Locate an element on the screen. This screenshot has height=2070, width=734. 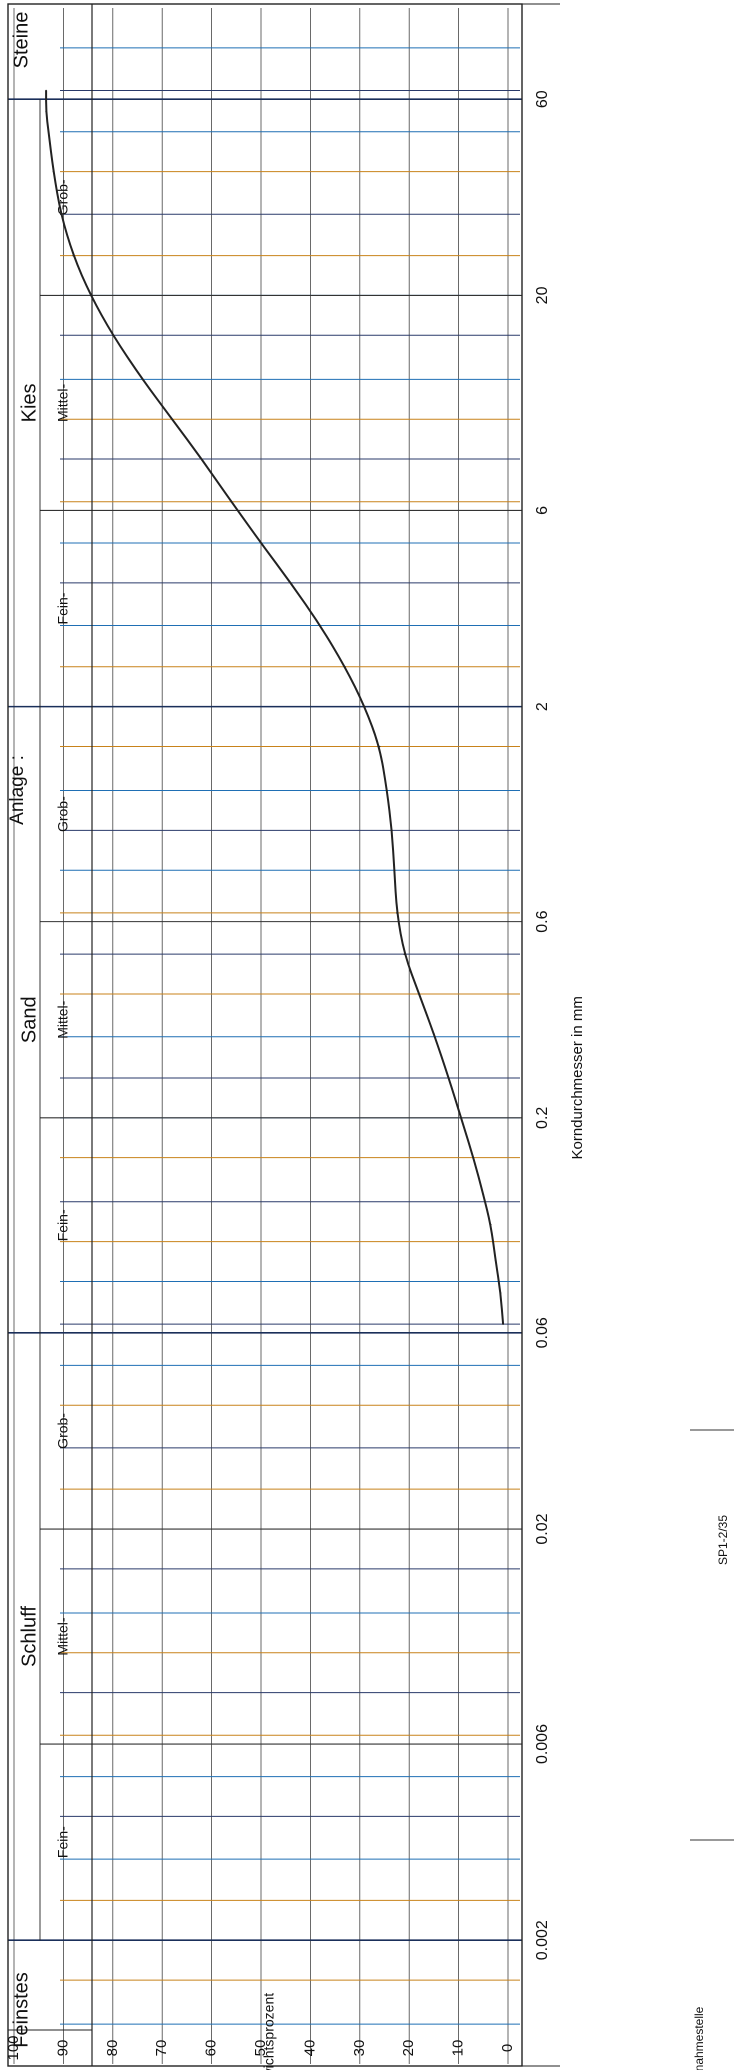
anlage-label: Anlage : is located at coordinates (17, 790).